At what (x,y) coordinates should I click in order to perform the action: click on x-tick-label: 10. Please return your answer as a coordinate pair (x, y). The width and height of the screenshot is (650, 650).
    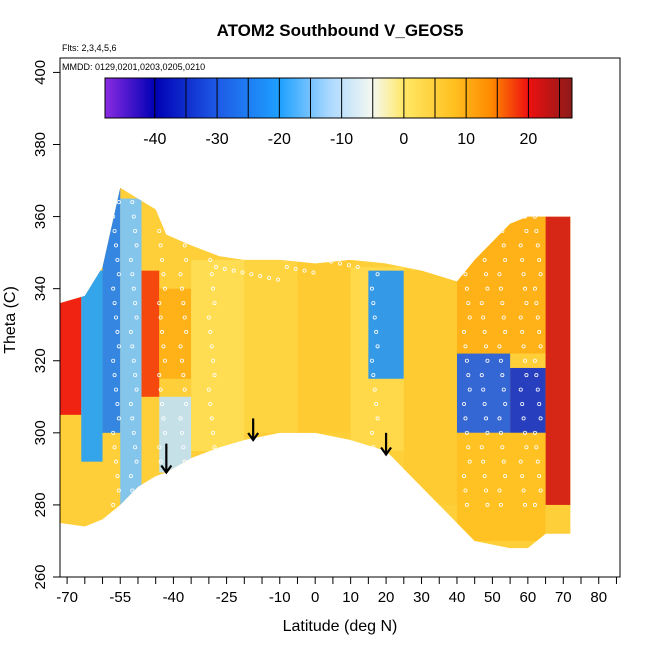
    Looking at the image, I should click on (350, 597).